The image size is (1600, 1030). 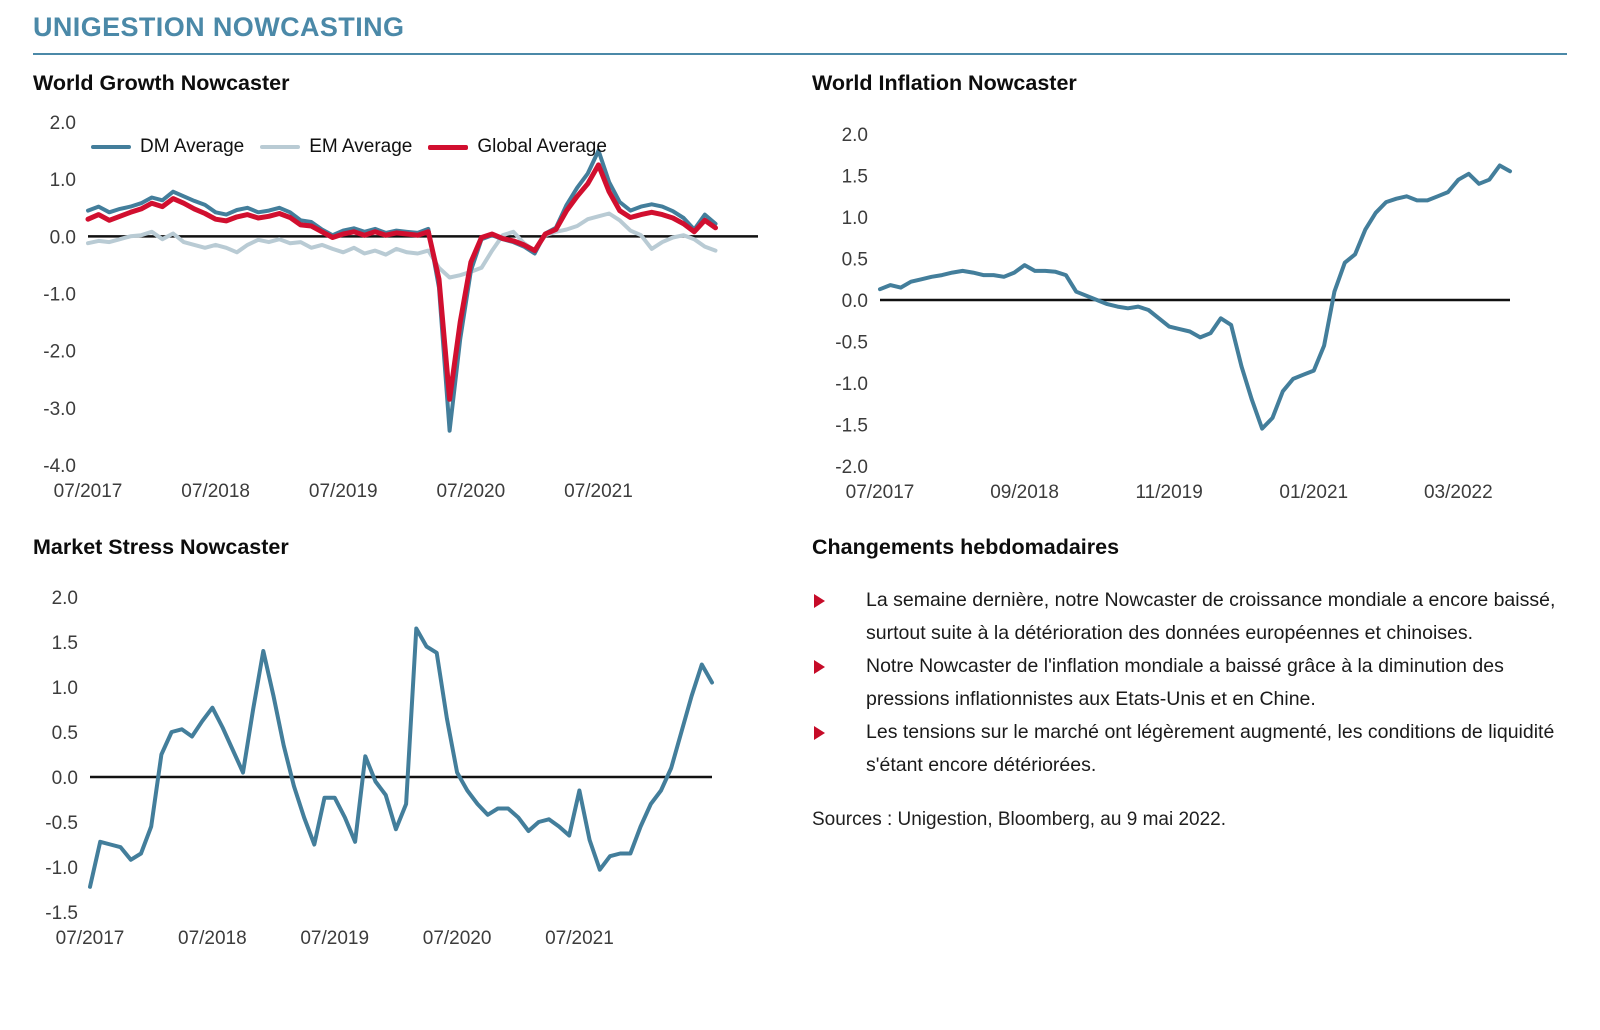 I want to click on dm-line-swatch-icon, so click(x=111, y=147).